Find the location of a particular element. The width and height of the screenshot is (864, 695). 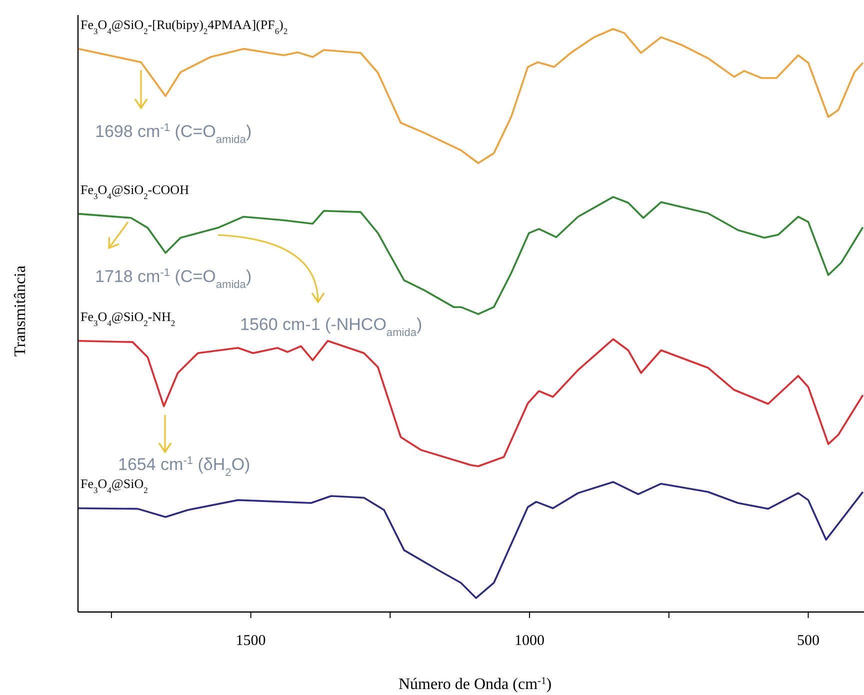

x-axis-title: Número de Onda (cm$^{-1}$) is located at coordinates (475, 684).